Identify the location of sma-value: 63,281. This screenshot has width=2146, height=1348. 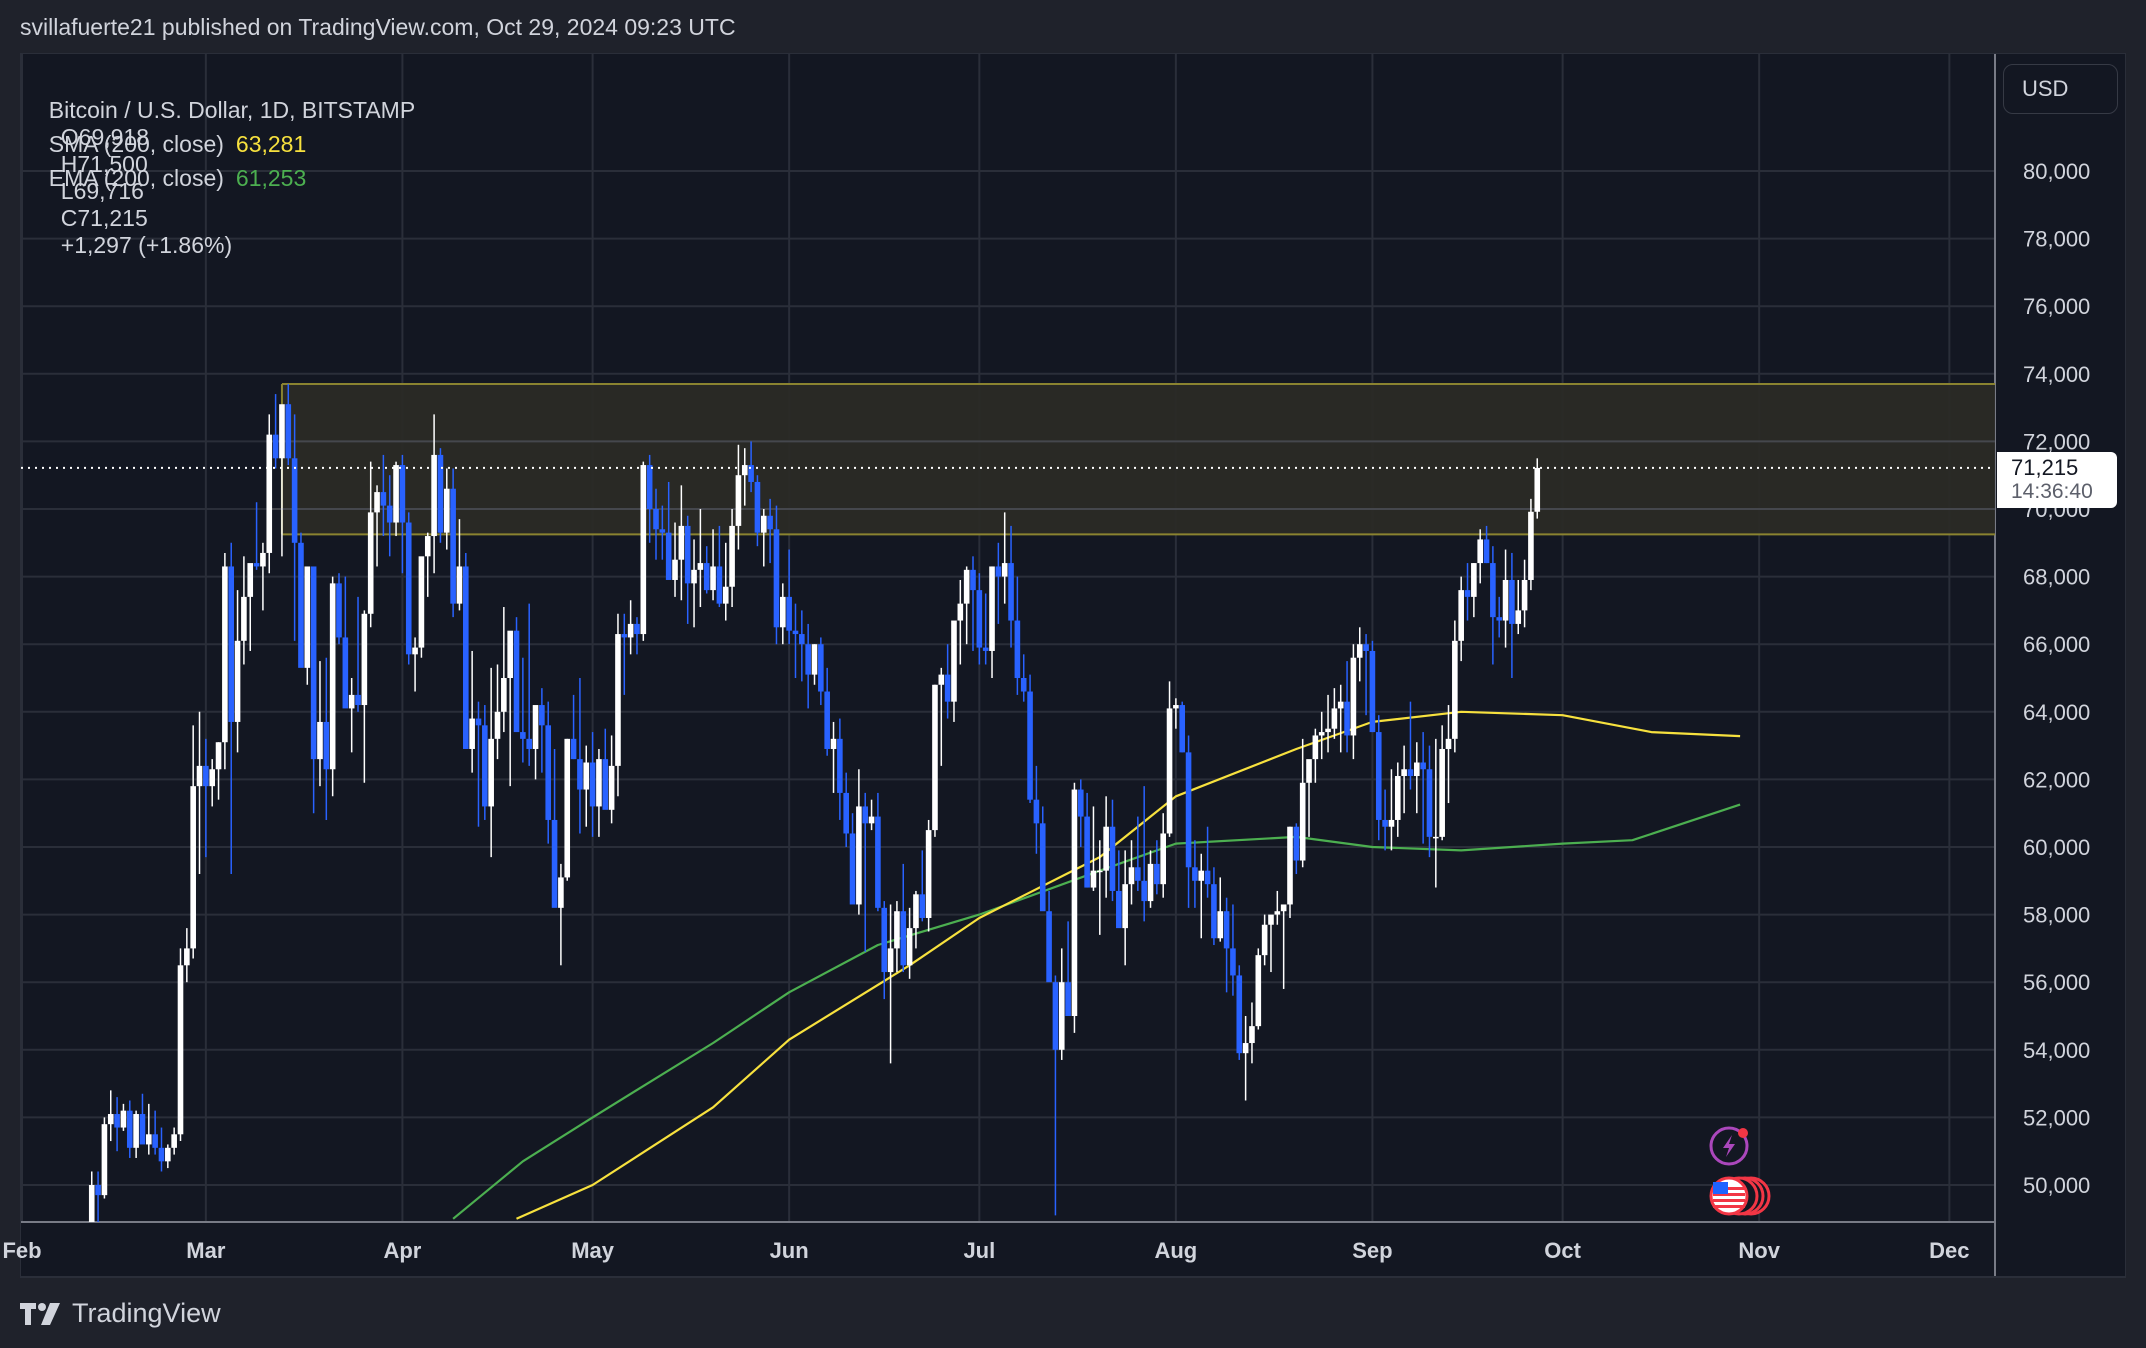
(271, 144).